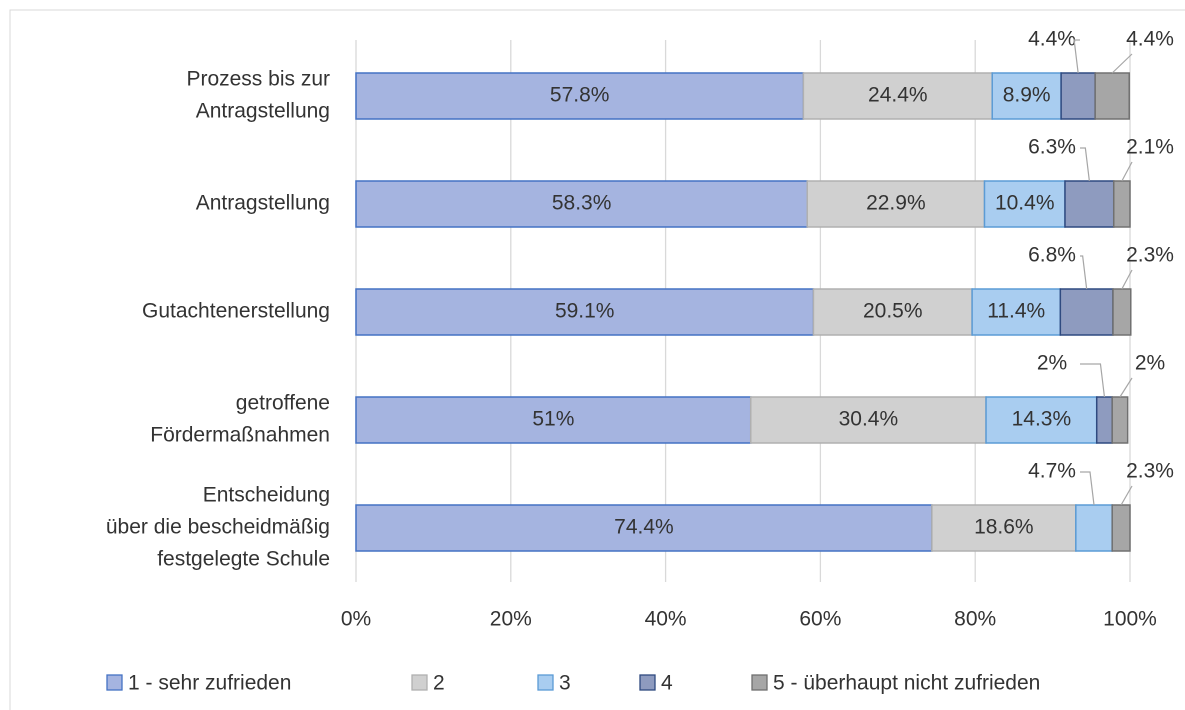 This screenshot has width=1185, height=710. Describe the element at coordinates (667, 683) in the screenshot. I see `legend-label: 4` at that location.